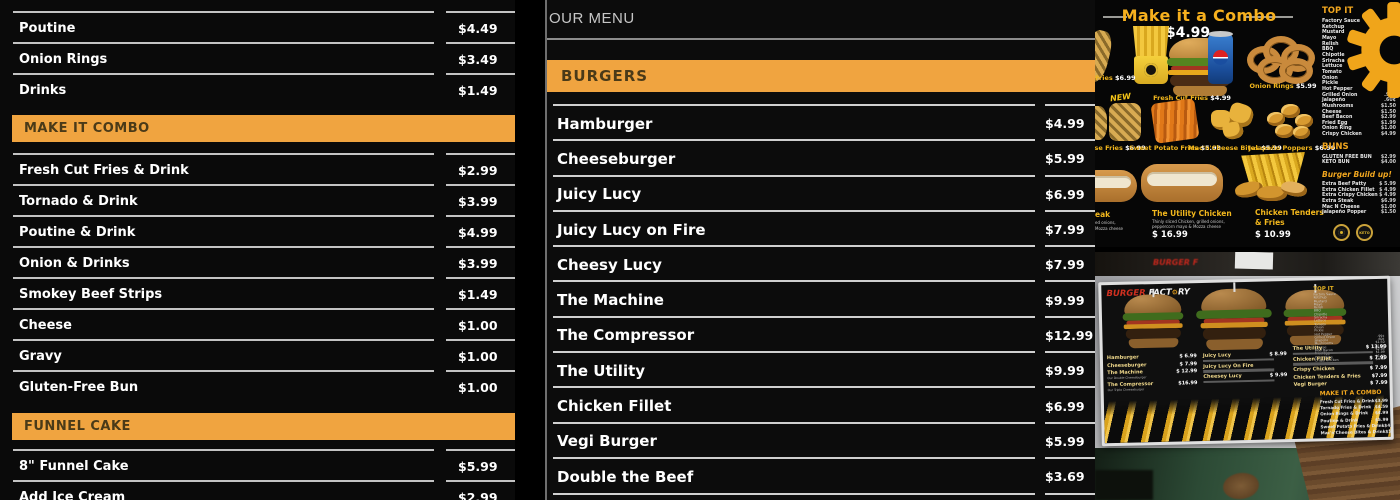  I want to click on menu-item-row: Cheeseburger $5.99, so click(824, 157).